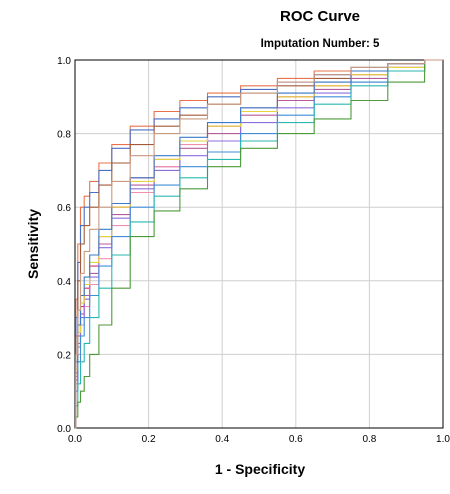 Image resolution: width=450 pixels, height=494 pixels. I want to click on y-tick-label: 1.0, so click(64, 61).